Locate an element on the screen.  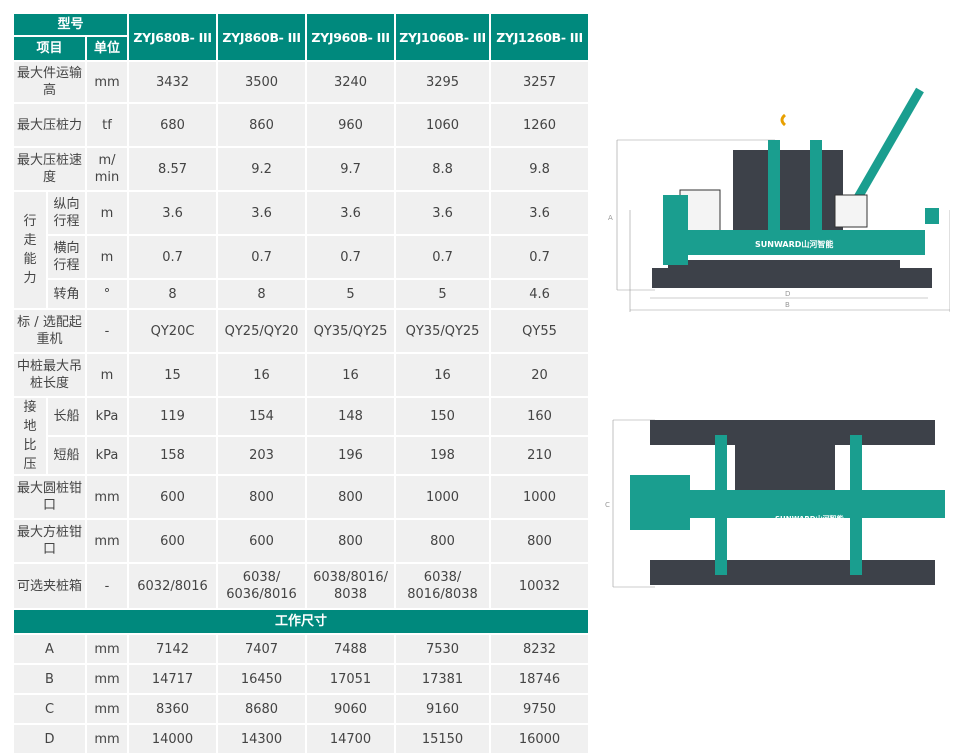
value-cell: QY25/QY20 is located at coordinates (262, 331).